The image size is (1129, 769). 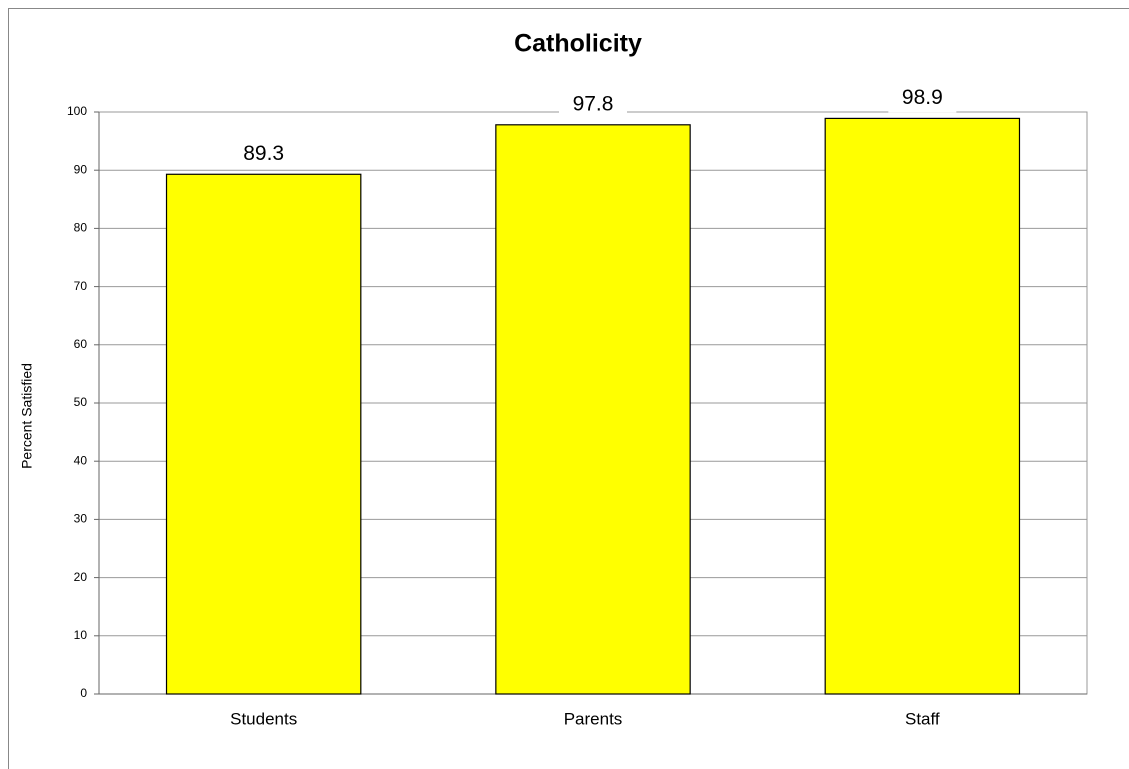 What do you see at coordinates (578, 44) in the screenshot?
I see `chart-title: Catholicity` at bounding box center [578, 44].